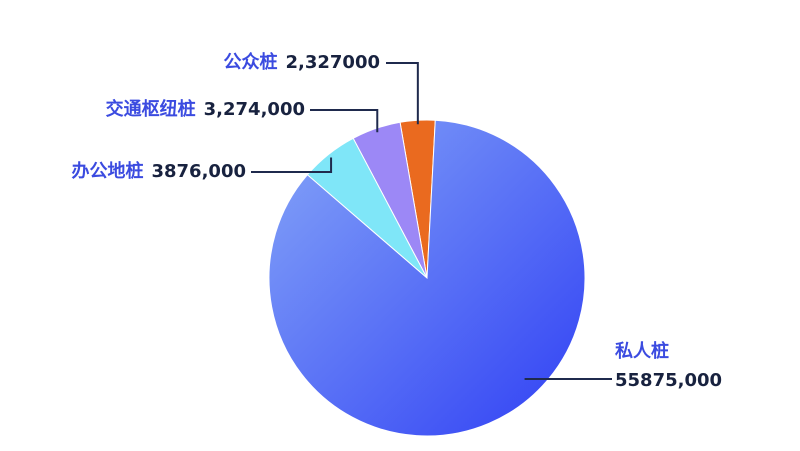 The height and width of the screenshot is (451, 800). I want to click on label-name: 公众桩, so click(250, 62).